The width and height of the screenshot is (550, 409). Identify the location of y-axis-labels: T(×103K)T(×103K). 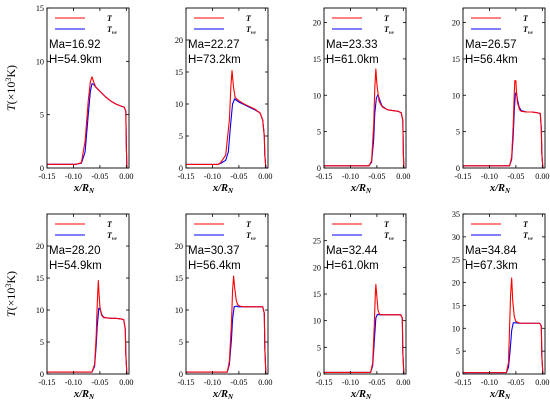
(11, 191).